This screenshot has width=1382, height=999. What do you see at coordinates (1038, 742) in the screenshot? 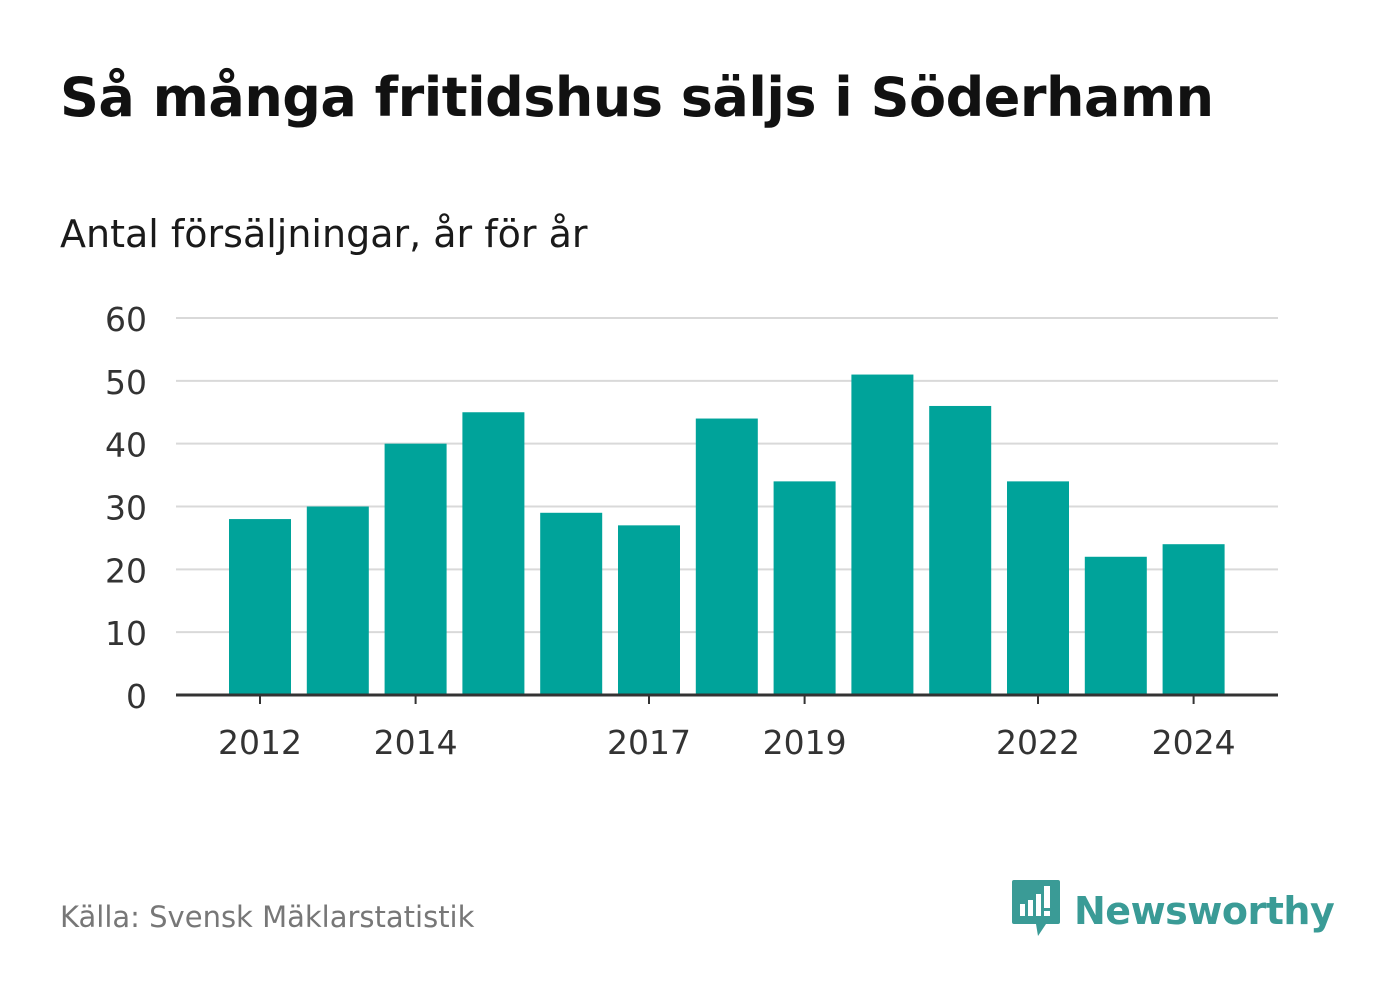
I see `x-tick-label: 2022` at bounding box center [1038, 742].